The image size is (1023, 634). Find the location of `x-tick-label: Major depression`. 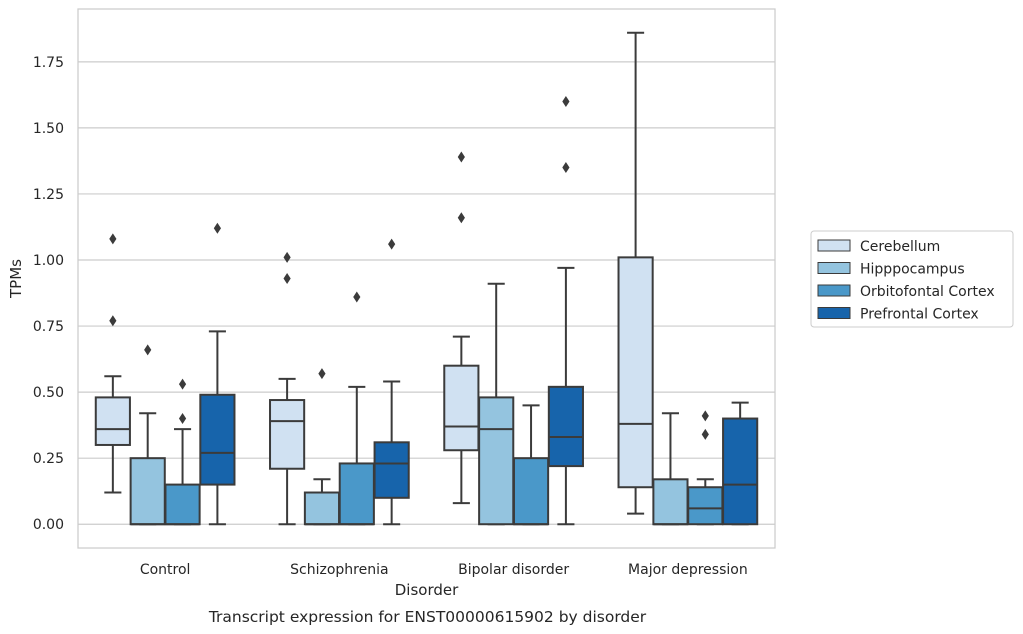

x-tick-label: Major depression is located at coordinates (688, 570).